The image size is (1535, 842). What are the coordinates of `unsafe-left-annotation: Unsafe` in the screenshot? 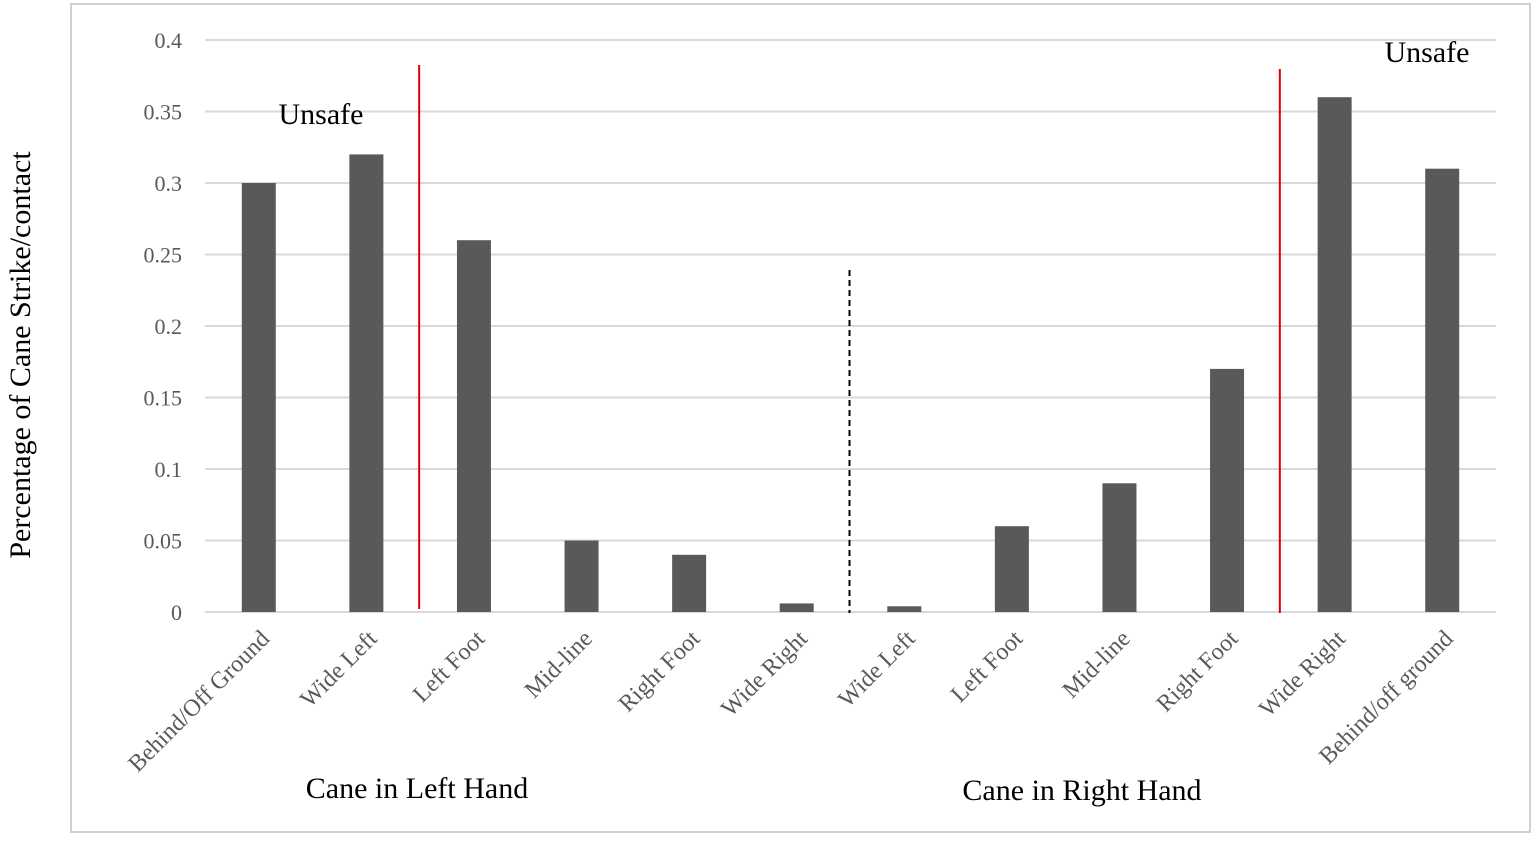 It's located at (321, 114).